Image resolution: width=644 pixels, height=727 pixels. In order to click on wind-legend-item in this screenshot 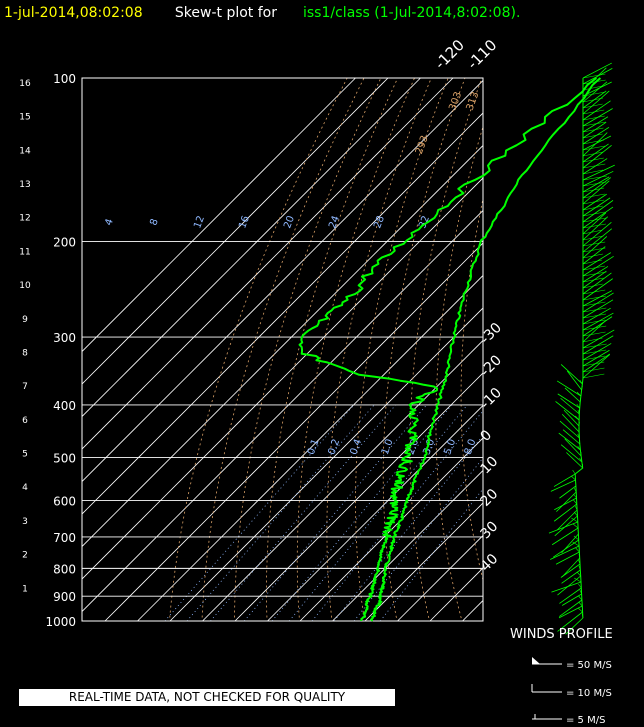, I will do `click(547, 661)`.